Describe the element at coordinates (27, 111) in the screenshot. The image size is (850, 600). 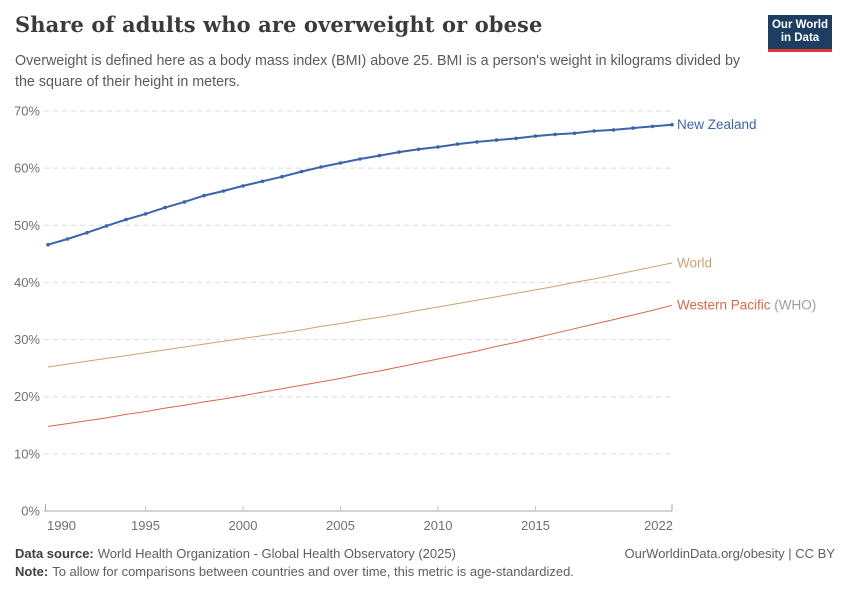
I see `y-tick-label: 70%` at that location.